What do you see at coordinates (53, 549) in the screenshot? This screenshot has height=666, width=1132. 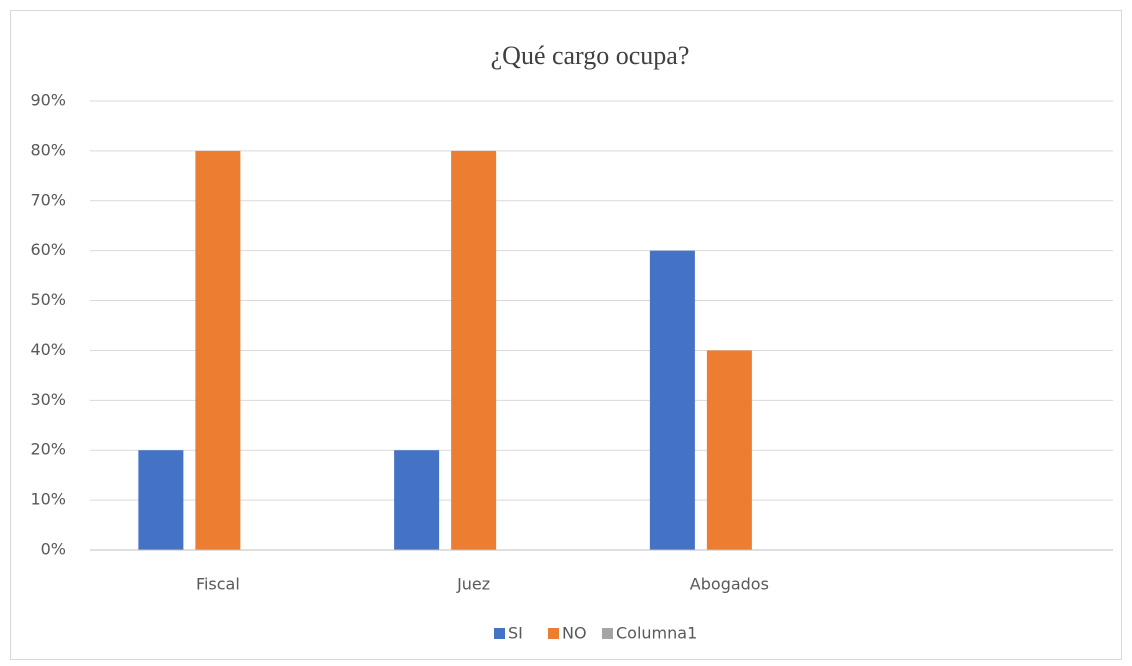 I see `y-tick-label: 0%` at bounding box center [53, 549].